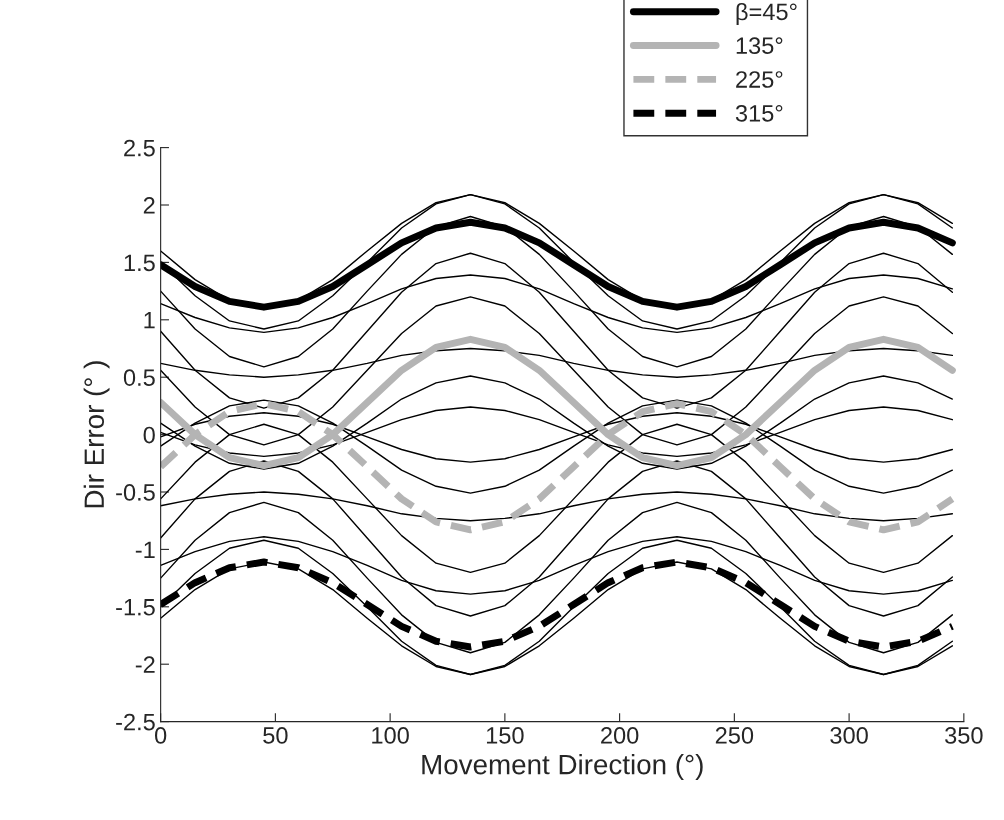 Image resolution: width=1004 pixels, height=820 pixels. Describe the element at coordinates (145, 664) in the screenshot. I see `y-tick-label: -2` at that location.